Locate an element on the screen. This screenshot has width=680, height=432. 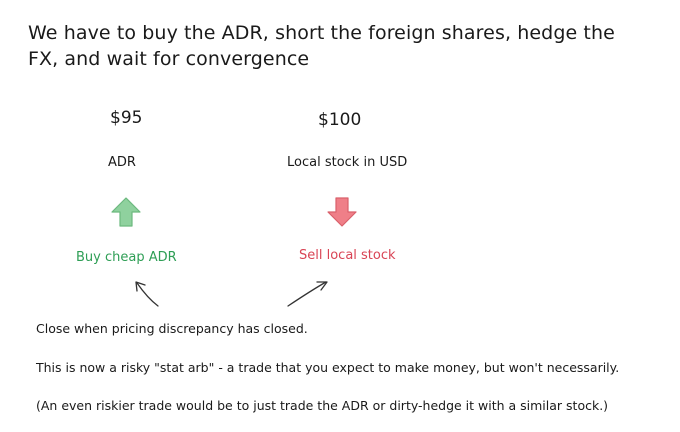
local-stock-label: Local stock in USD is located at coordinates (347, 162).